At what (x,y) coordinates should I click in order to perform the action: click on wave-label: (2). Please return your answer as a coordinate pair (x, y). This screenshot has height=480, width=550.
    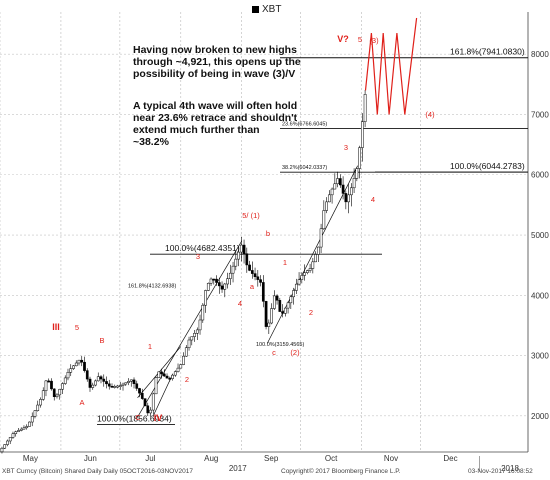
    Looking at the image, I should click on (295, 352).